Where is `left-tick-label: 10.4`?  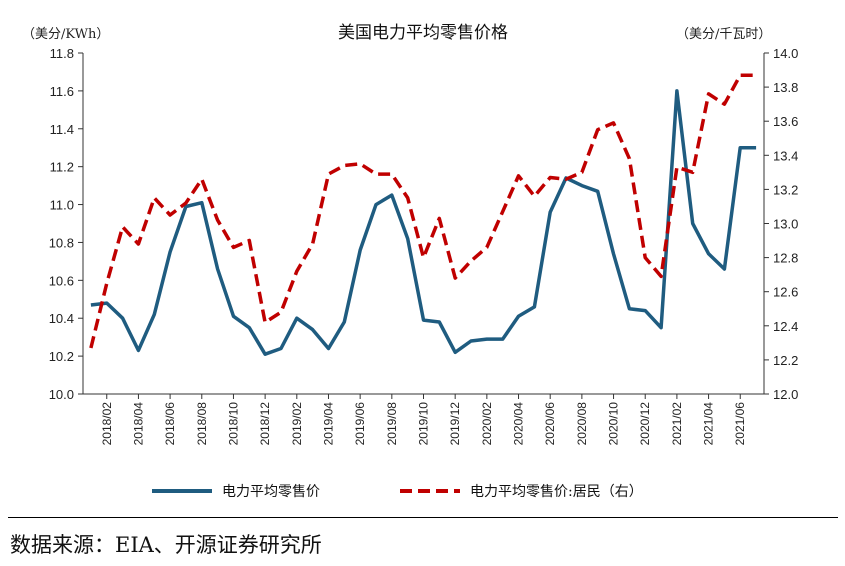 left-tick-label: 10.4 is located at coordinates (61, 318).